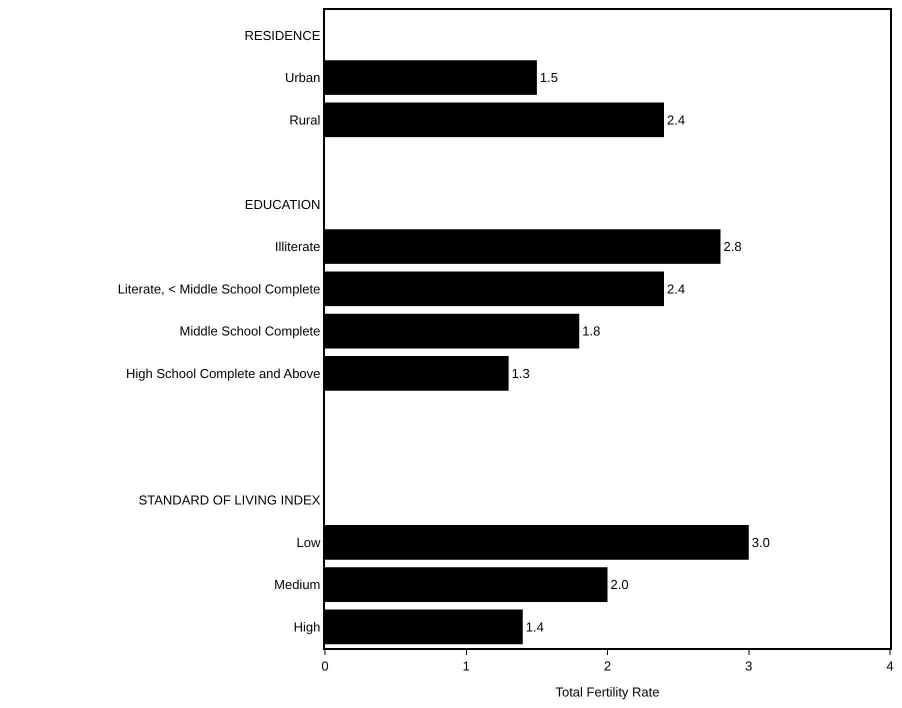 This screenshot has width=902, height=708. Describe the element at coordinates (325, 666) in the screenshot. I see `x-tick-label: 0` at that location.